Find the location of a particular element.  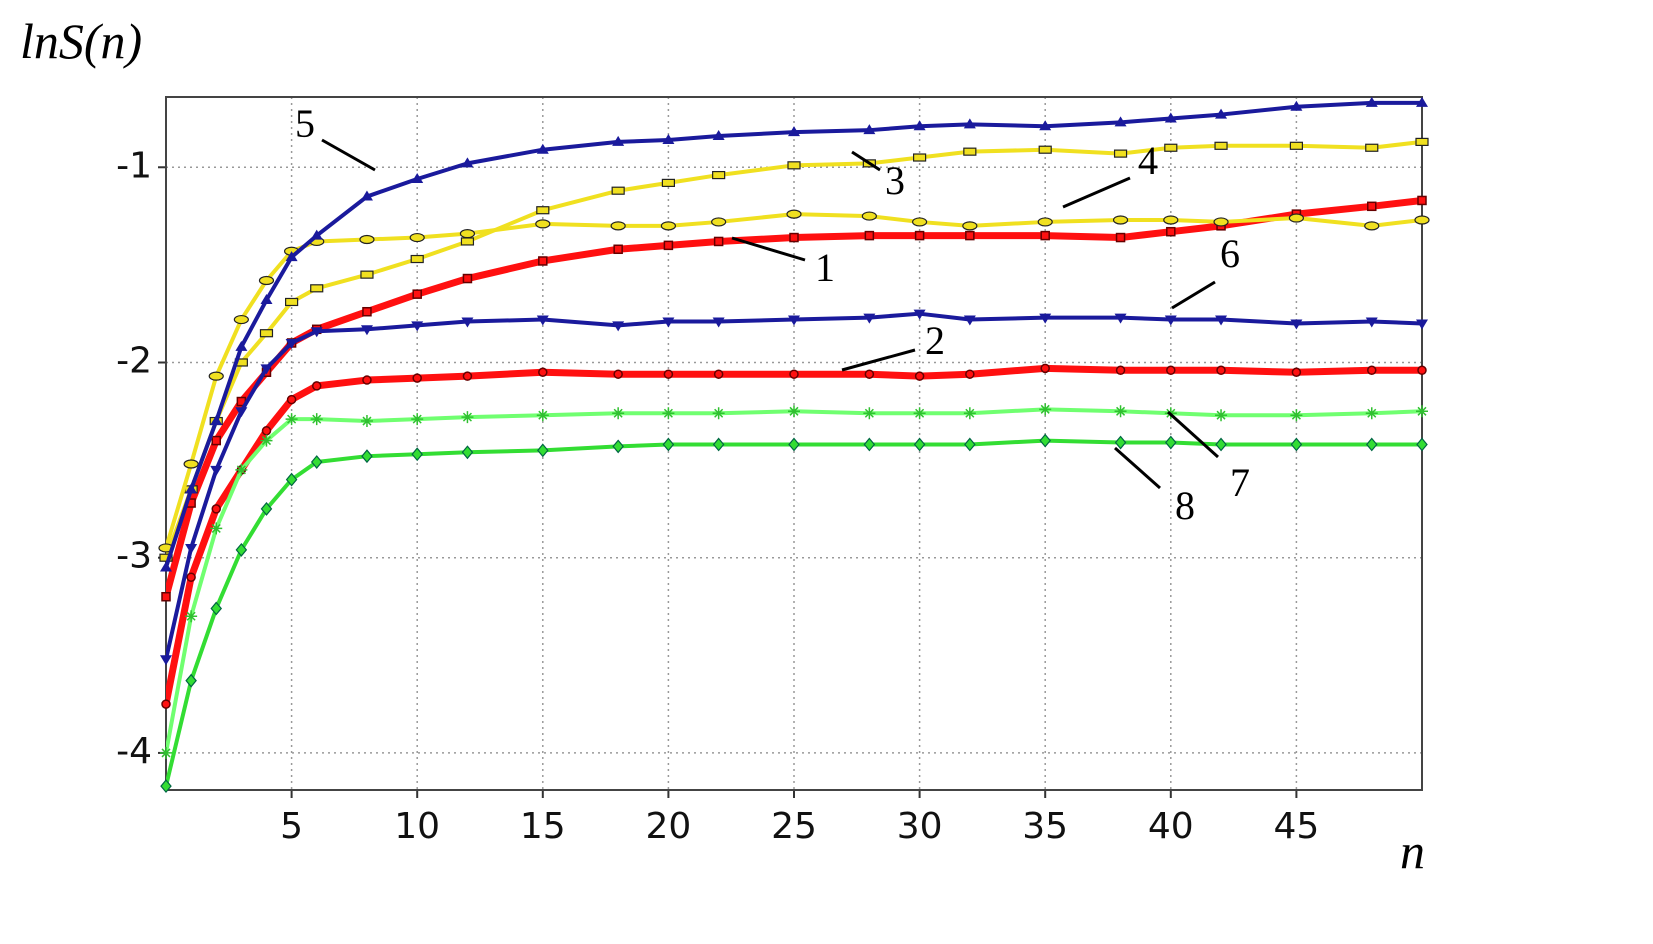

x-tick-label: 10 is located at coordinates (417, 826).